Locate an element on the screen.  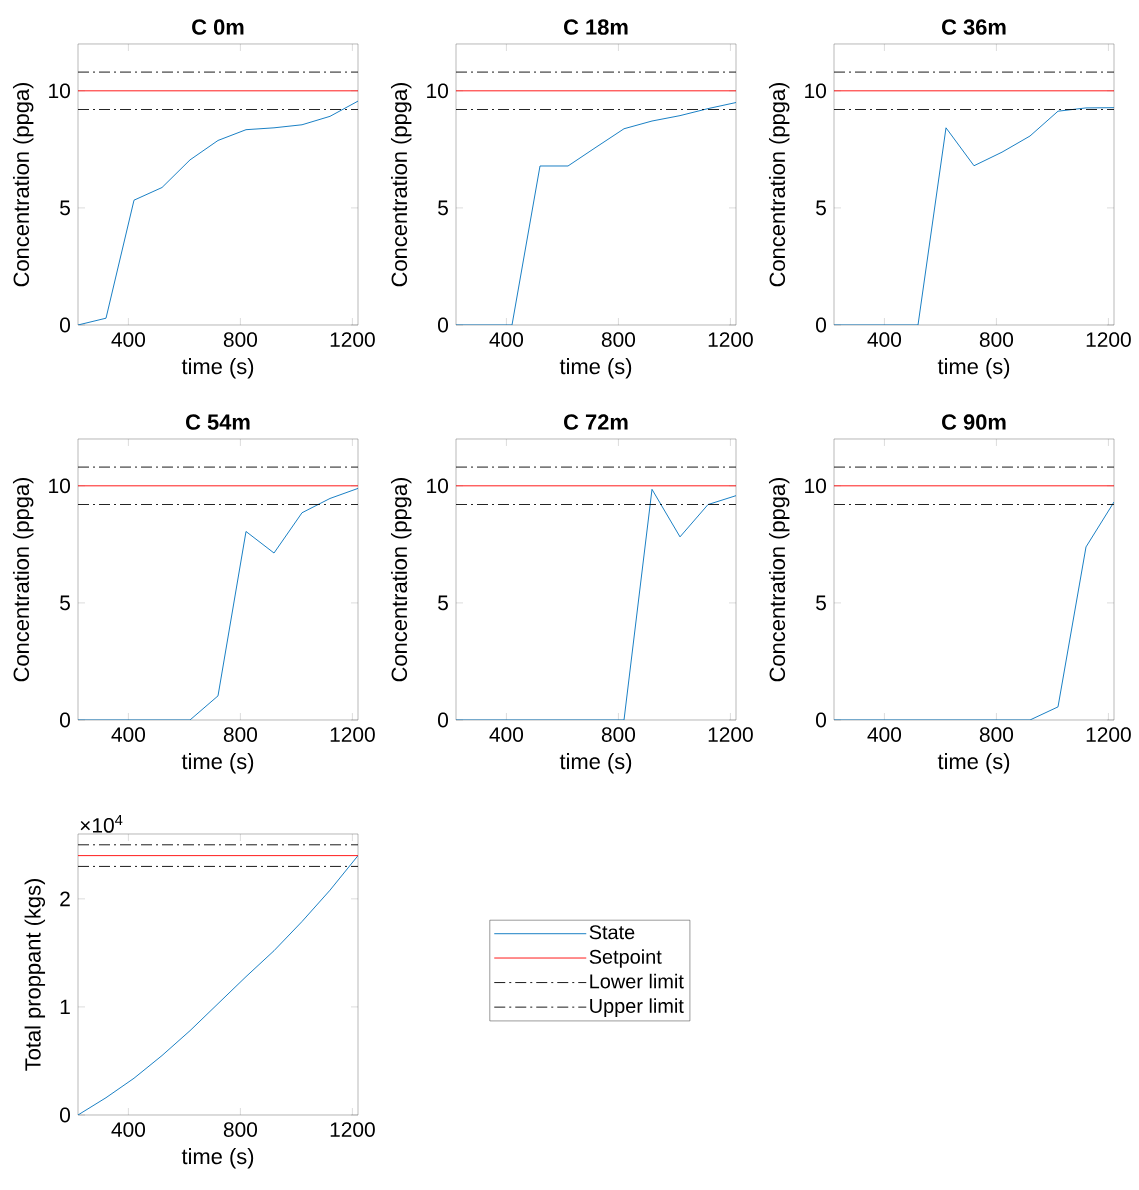
chart-title: C 54m is located at coordinates (218, 422).